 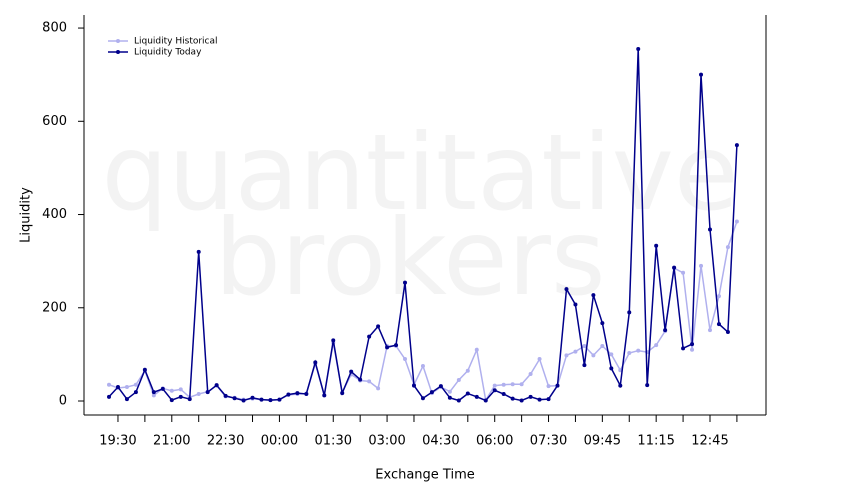 I want to click on x-axis-label: Exchange Time, so click(x=424, y=475).